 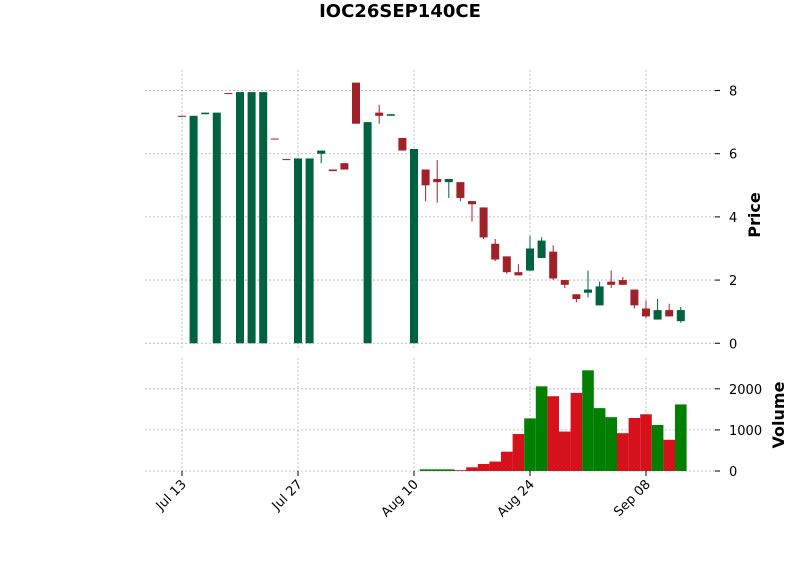 I want to click on y-axis-label: Price, so click(x=754, y=215).